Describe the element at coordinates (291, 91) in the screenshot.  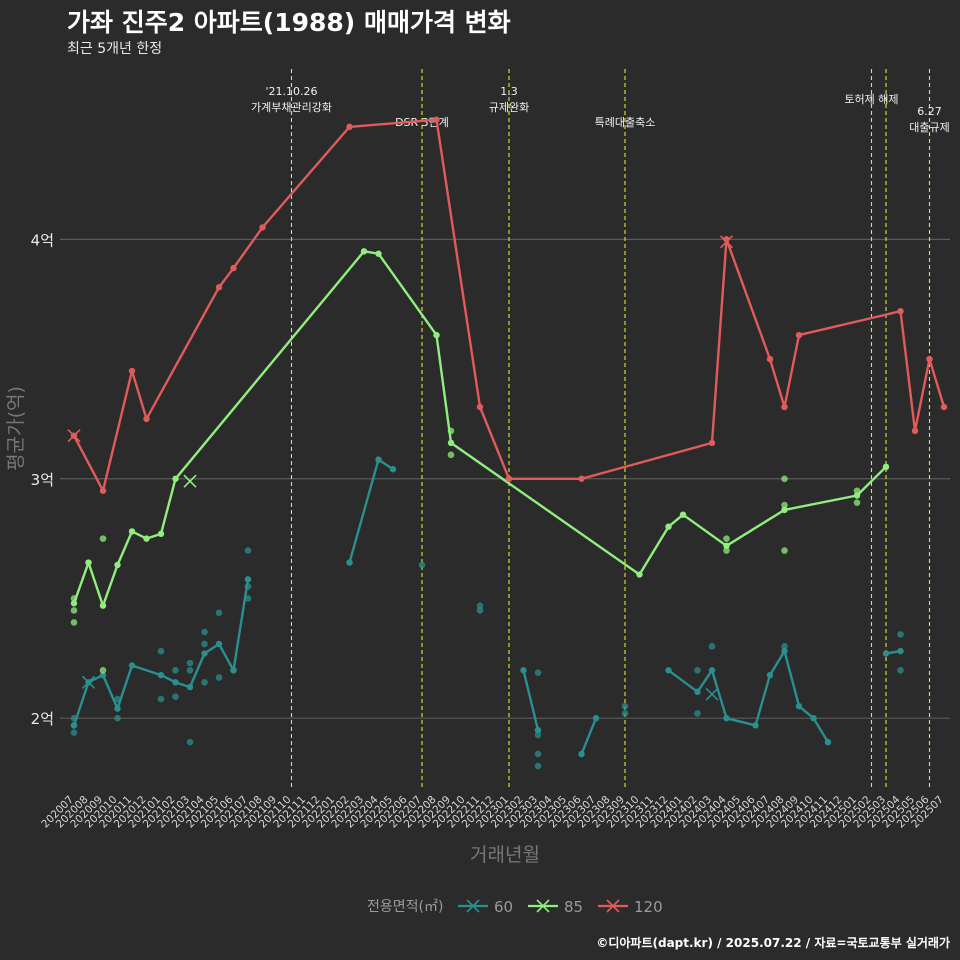
I see `event-label: '21.10.26` at that location.